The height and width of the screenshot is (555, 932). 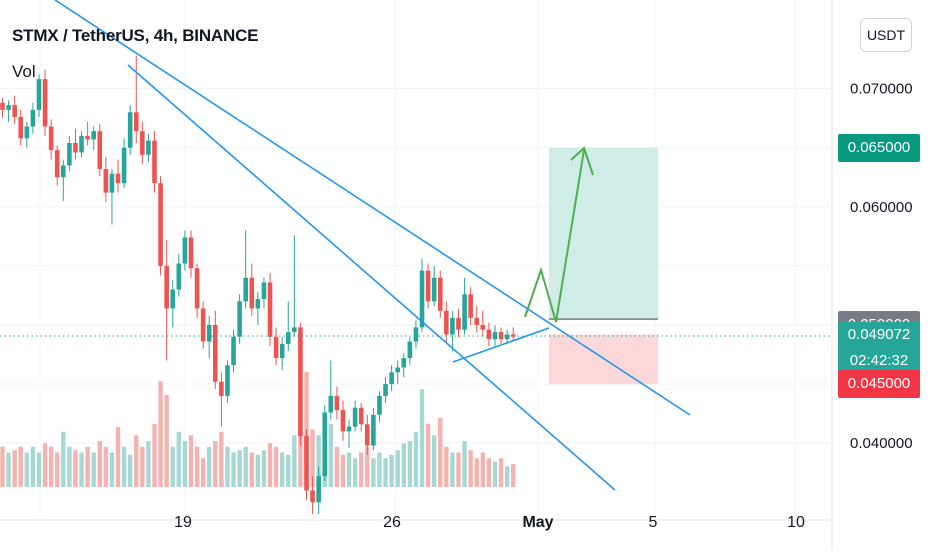 What do you see at coordinates (879, 360) in the screenshot?
I see `bar-countdown: 02:42:32` at bounding box center [879, 360].